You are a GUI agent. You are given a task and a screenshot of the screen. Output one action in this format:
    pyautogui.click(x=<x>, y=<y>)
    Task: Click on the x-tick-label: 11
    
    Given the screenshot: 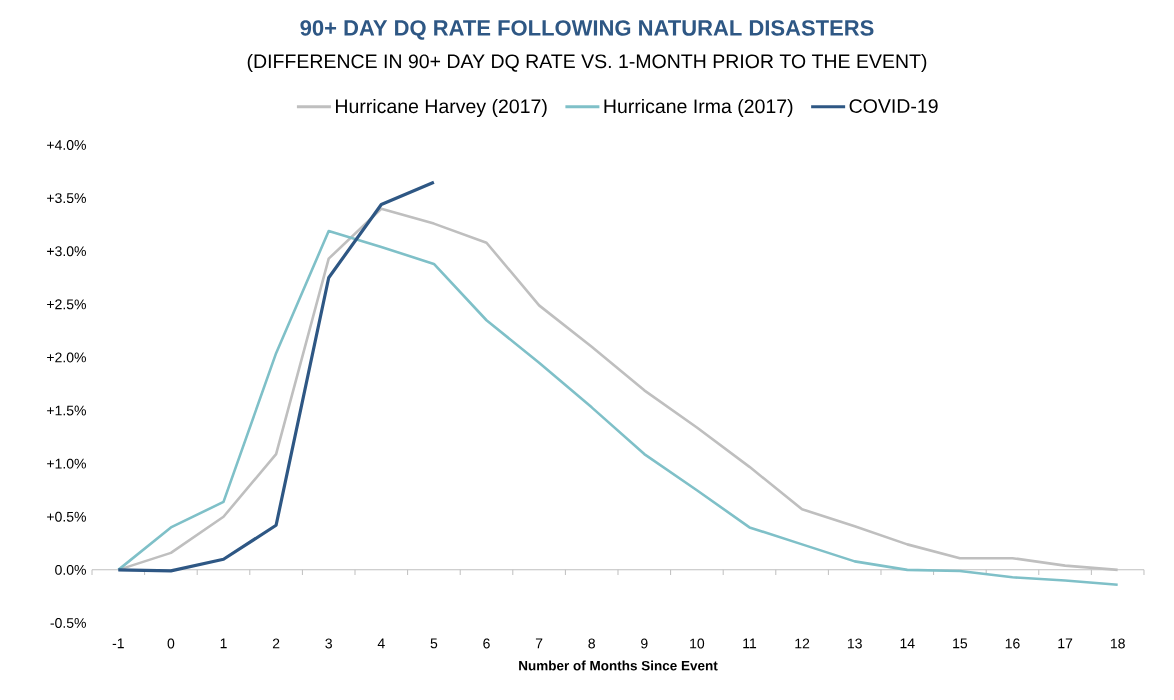 What is the action you would take?
    pyautogui.click(x=750, y=643)
    